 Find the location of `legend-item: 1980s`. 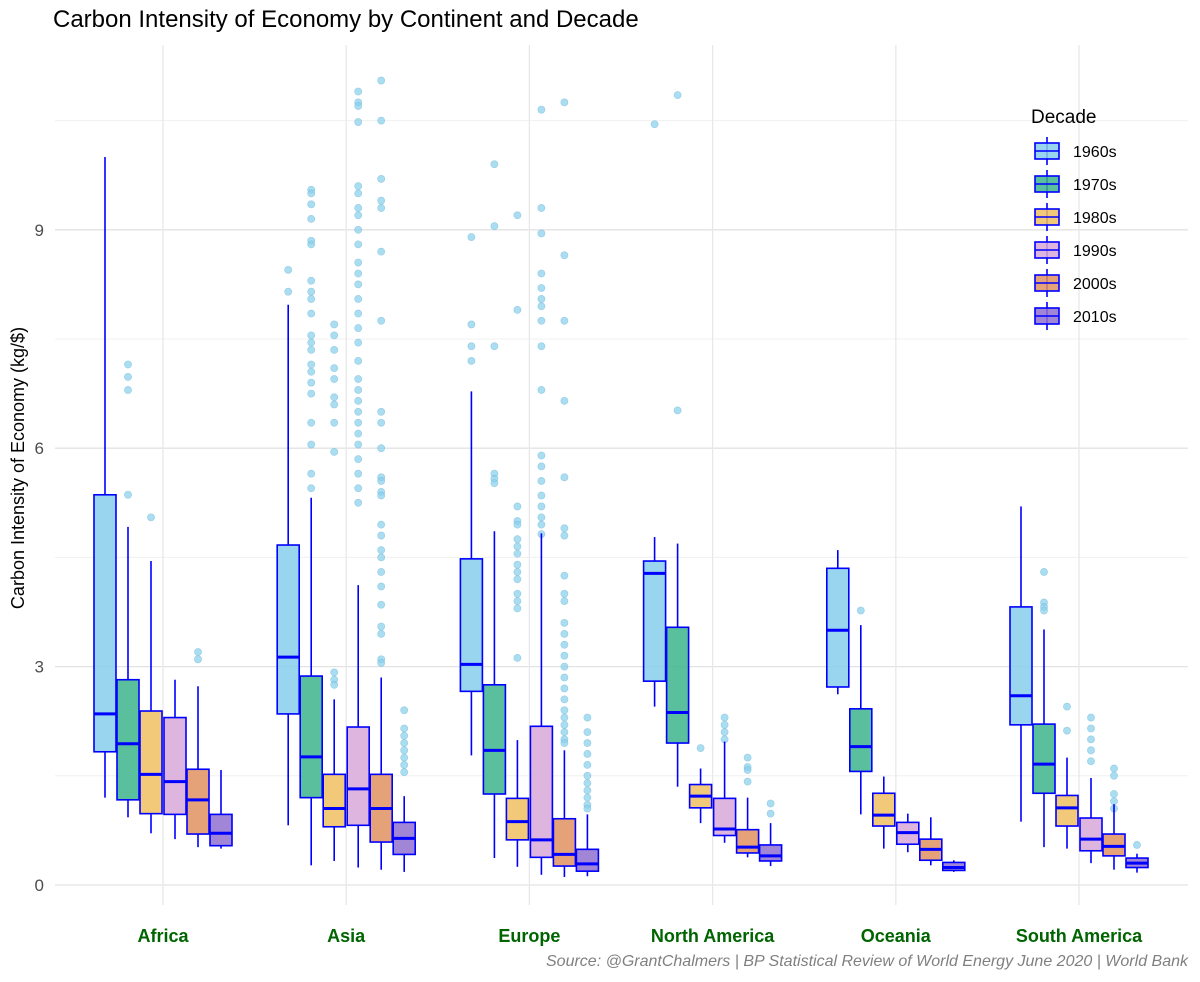

legend-item: 1980s is located at coordinates (1075, 217).